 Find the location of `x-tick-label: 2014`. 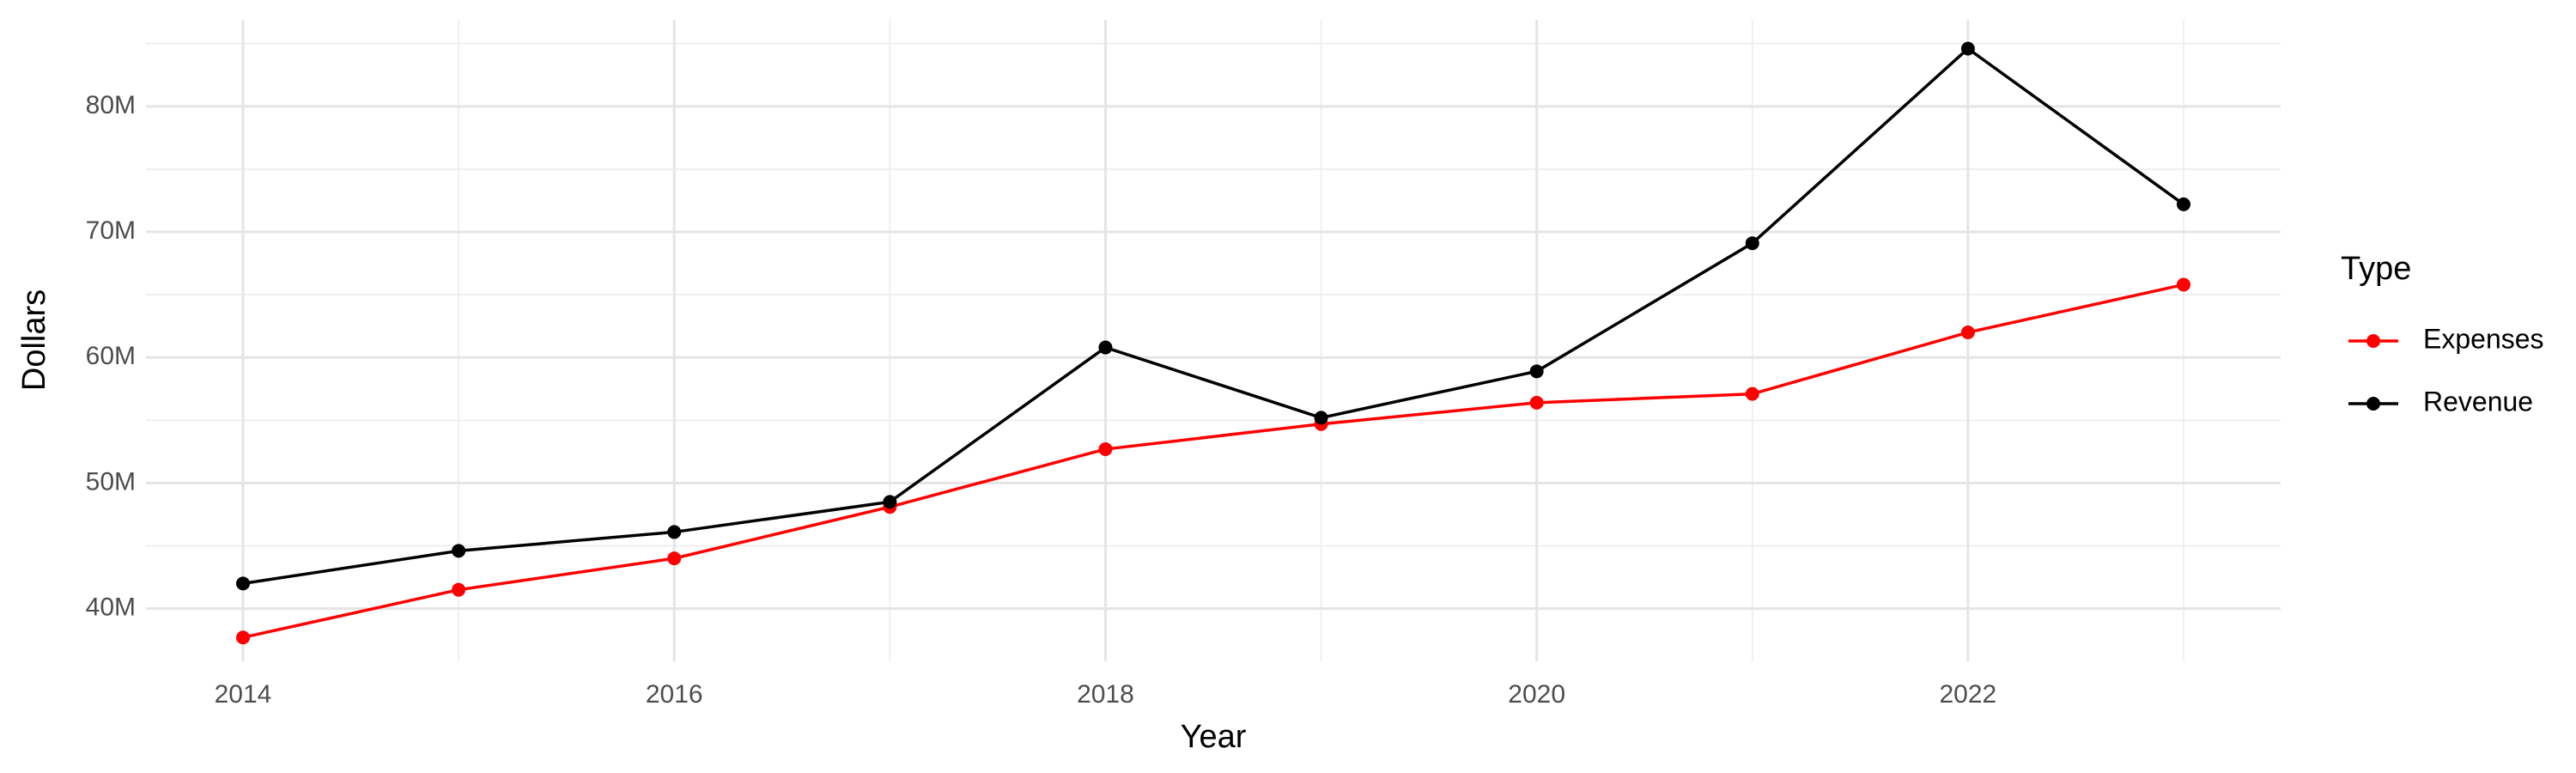

x-tick-label: 2014 is located at coordinates (243, 694).